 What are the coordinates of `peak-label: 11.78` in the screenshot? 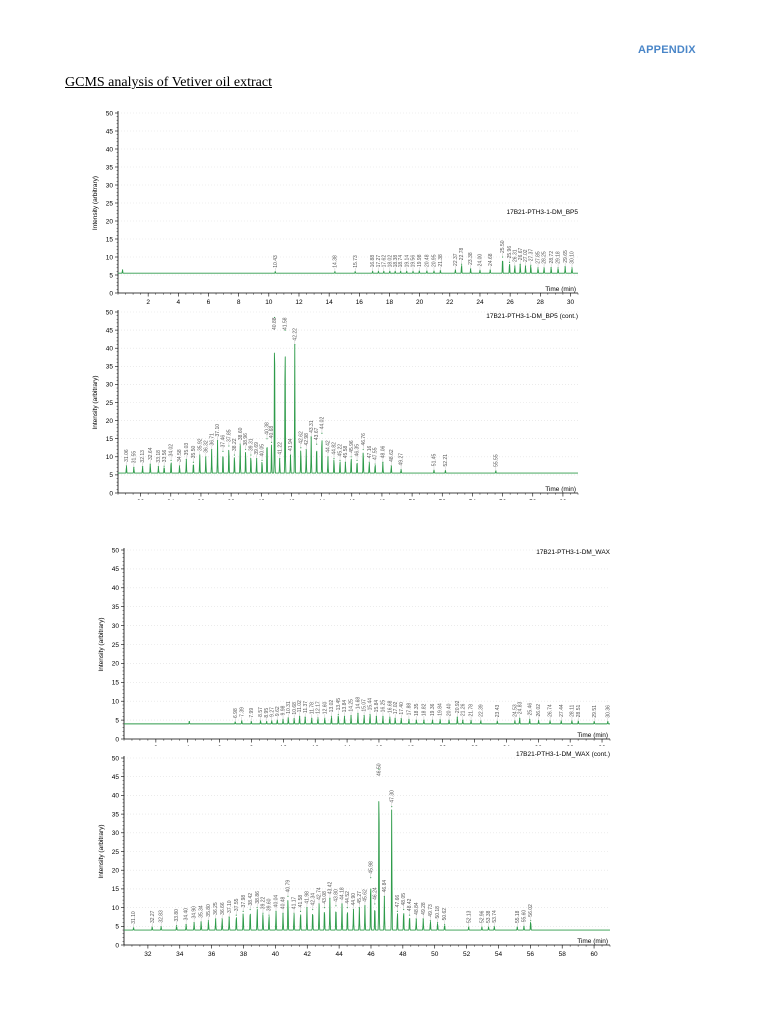 It's located at (312, 708).